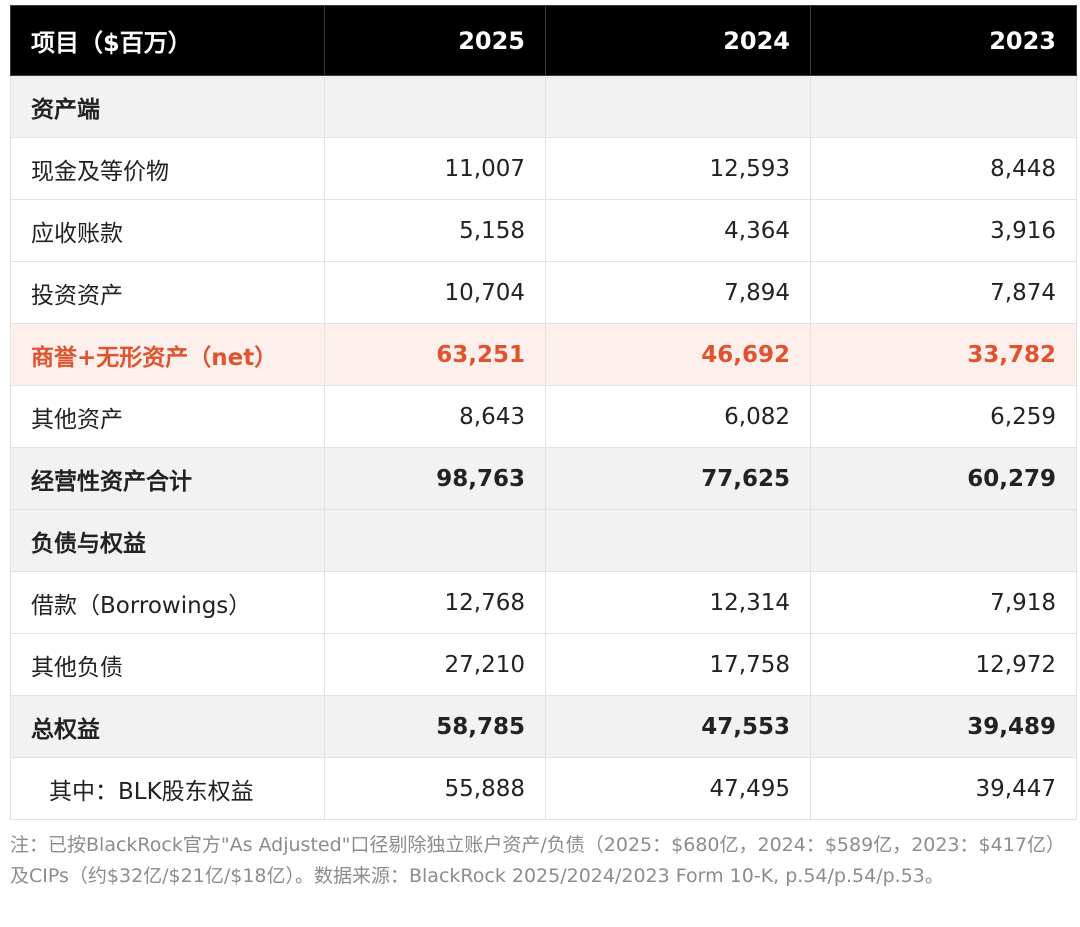 The height and width of the screenshot is (927, 1080). What do you see at coordinates (167, 106) in the screenshot?
I see `row-label: 资产端` at bounding box center [167, 106].